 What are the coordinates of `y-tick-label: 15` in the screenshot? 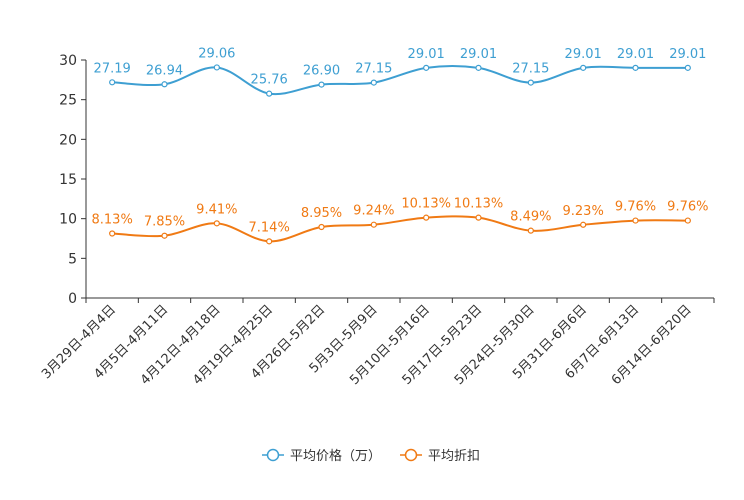 It's located at (68, 180).